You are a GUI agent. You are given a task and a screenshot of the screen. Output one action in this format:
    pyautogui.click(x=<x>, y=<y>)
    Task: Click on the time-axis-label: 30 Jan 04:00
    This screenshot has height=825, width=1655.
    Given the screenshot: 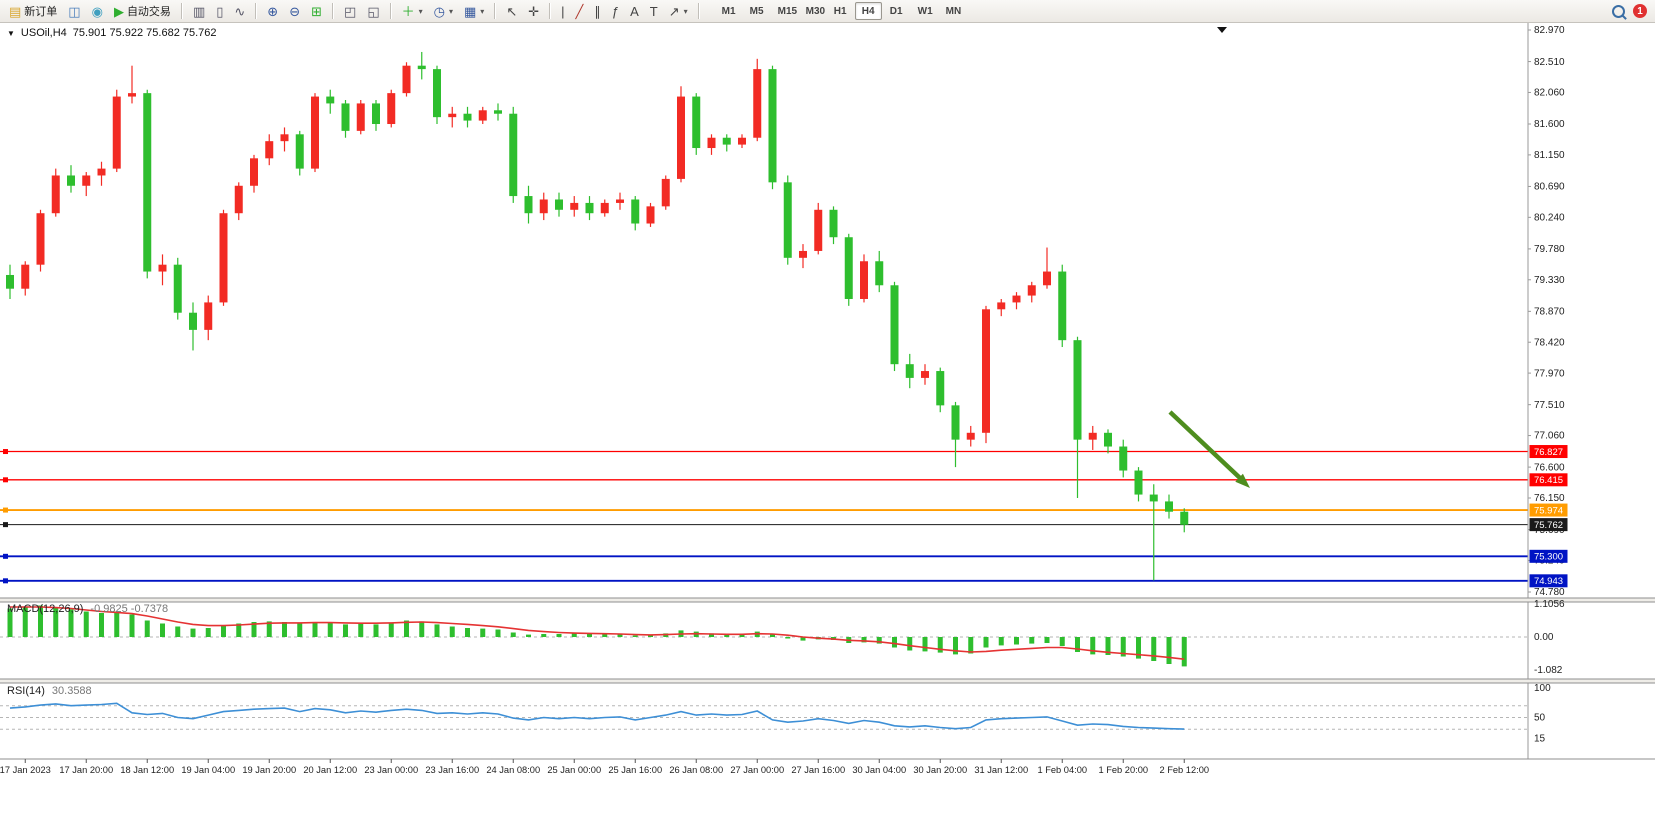 What is the action you would take?
    pyautogui.click(x=879, y=770)
    